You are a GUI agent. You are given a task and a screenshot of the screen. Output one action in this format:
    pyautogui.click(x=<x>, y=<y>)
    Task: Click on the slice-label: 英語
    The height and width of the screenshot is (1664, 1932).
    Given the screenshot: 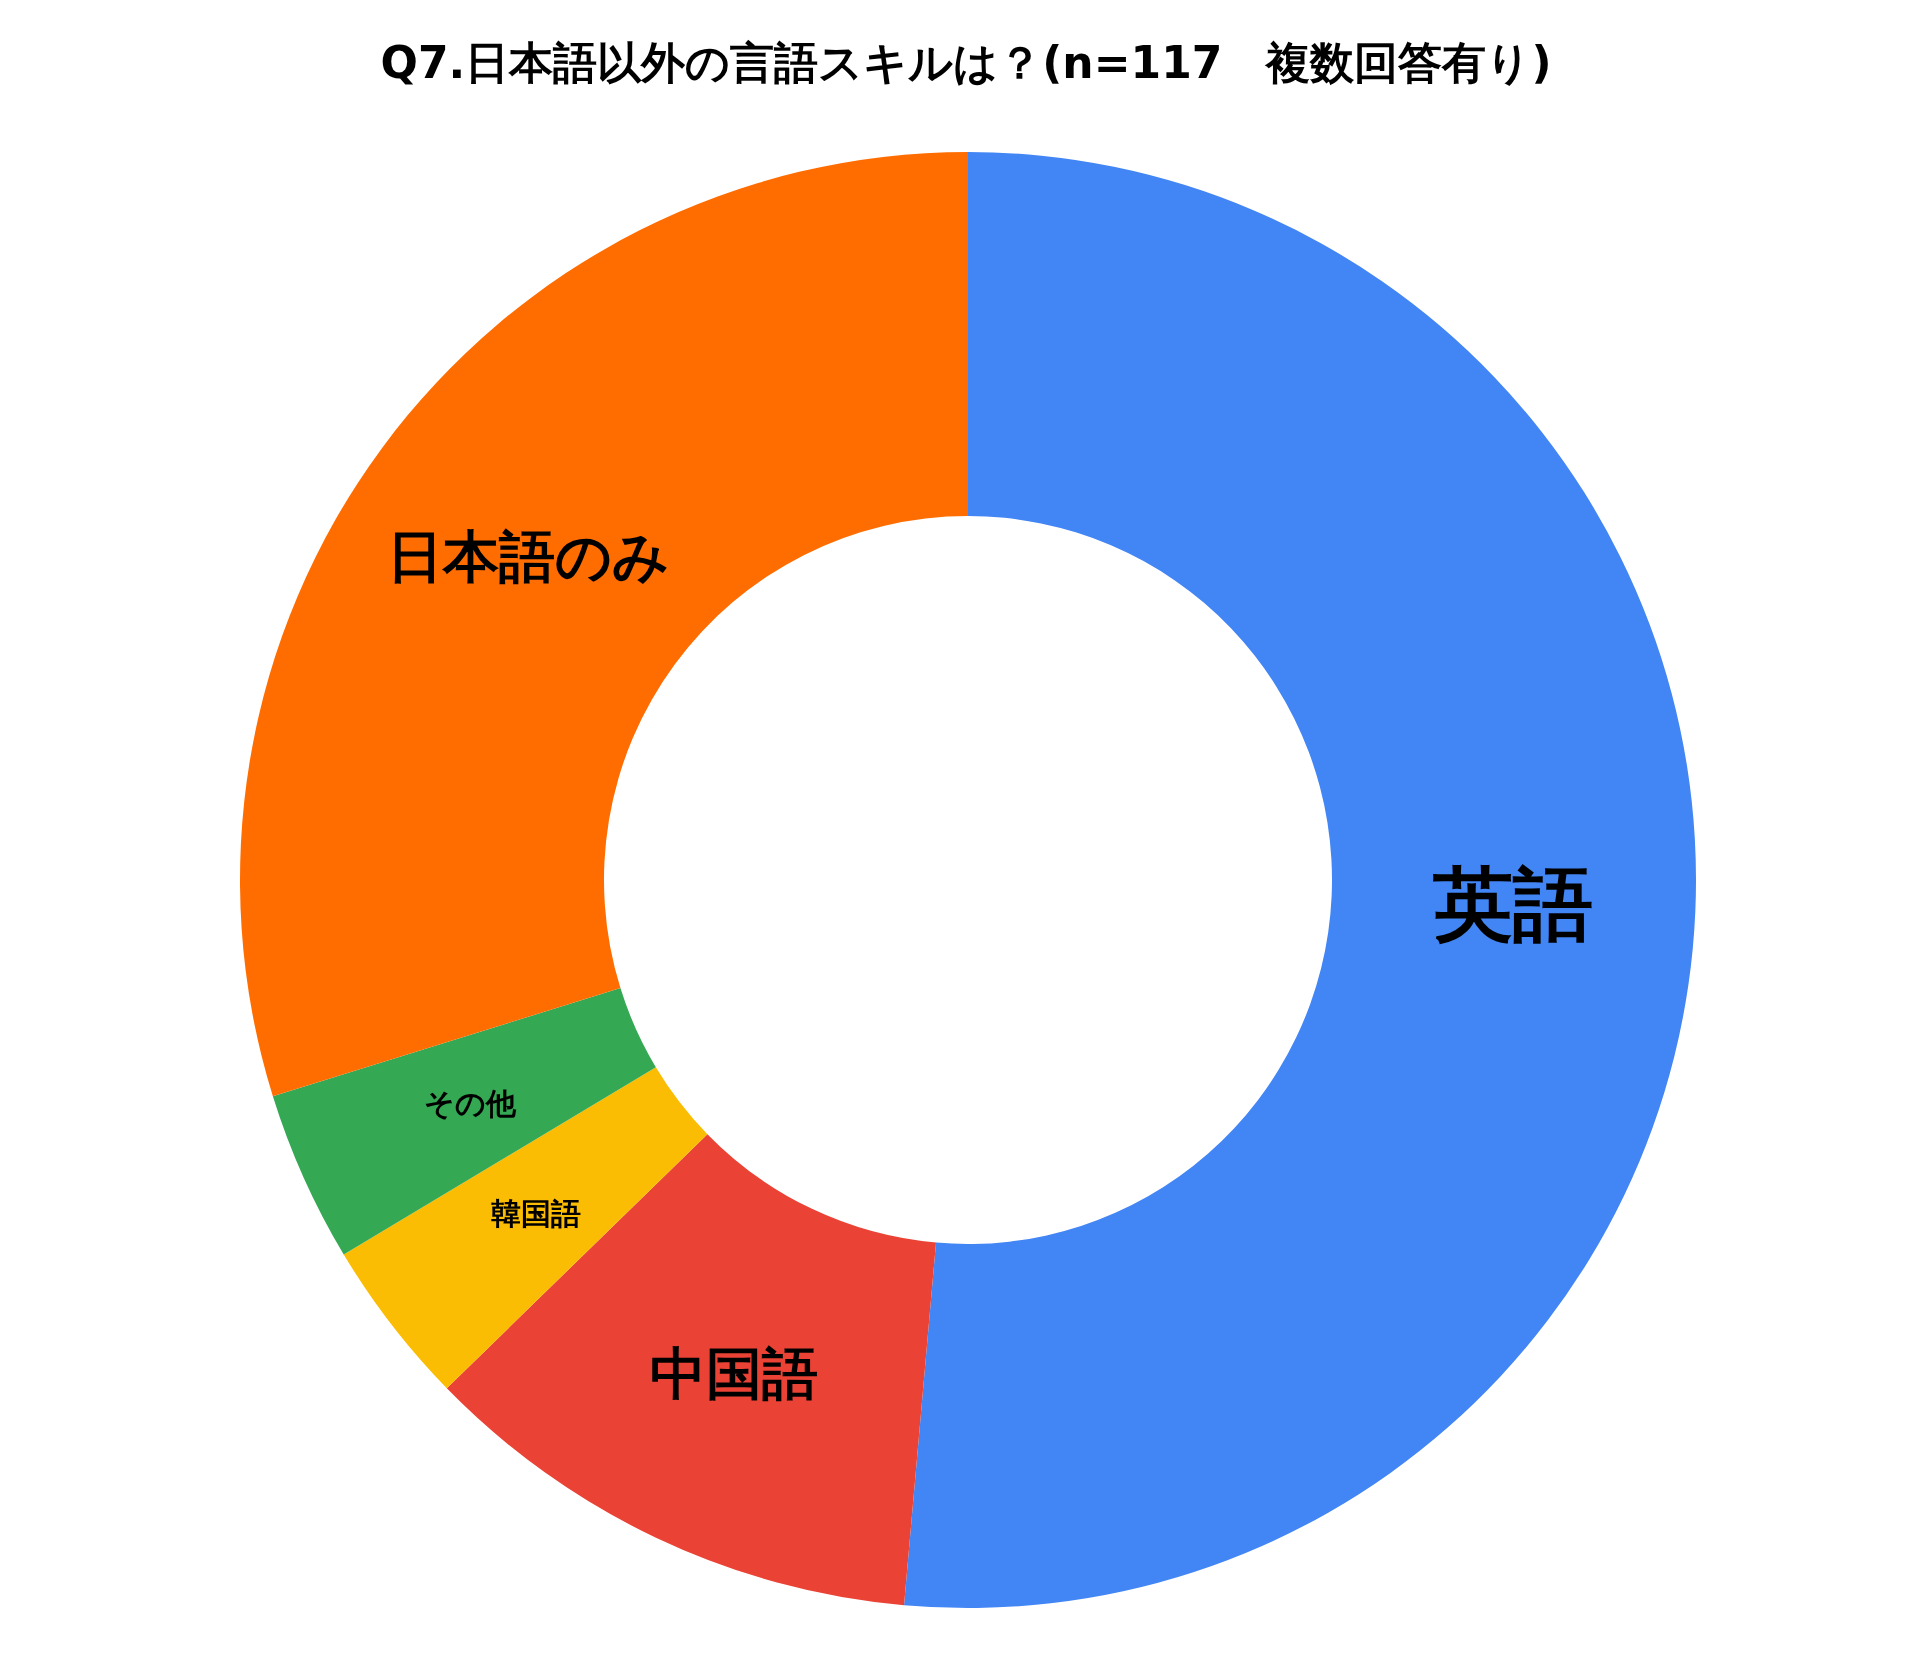 What is the action you would take?
    pyautogui.click(x=1513, y=905)
    